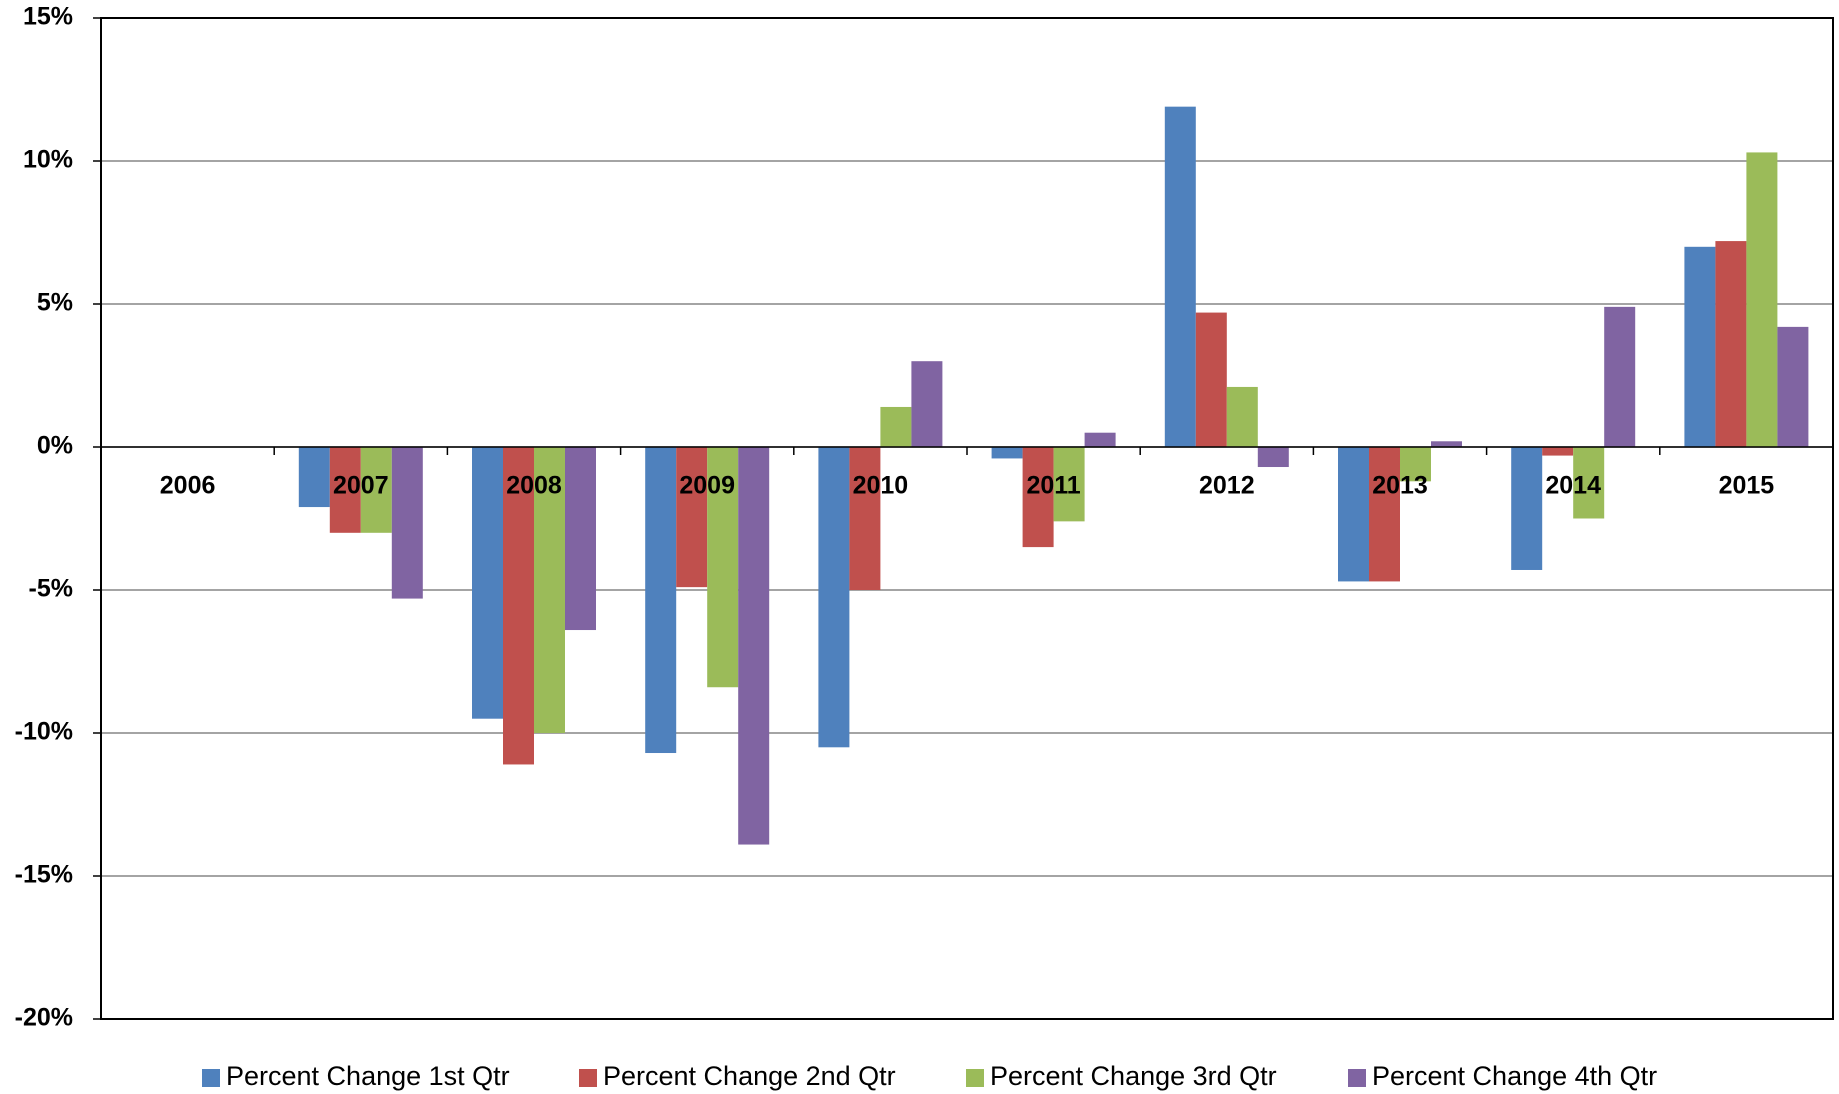 This screenshot has width=1839, height=1094. Describe the element at coordinates (55, 303) in the screenshot. I see `y-tick-label: 5%` at that location.